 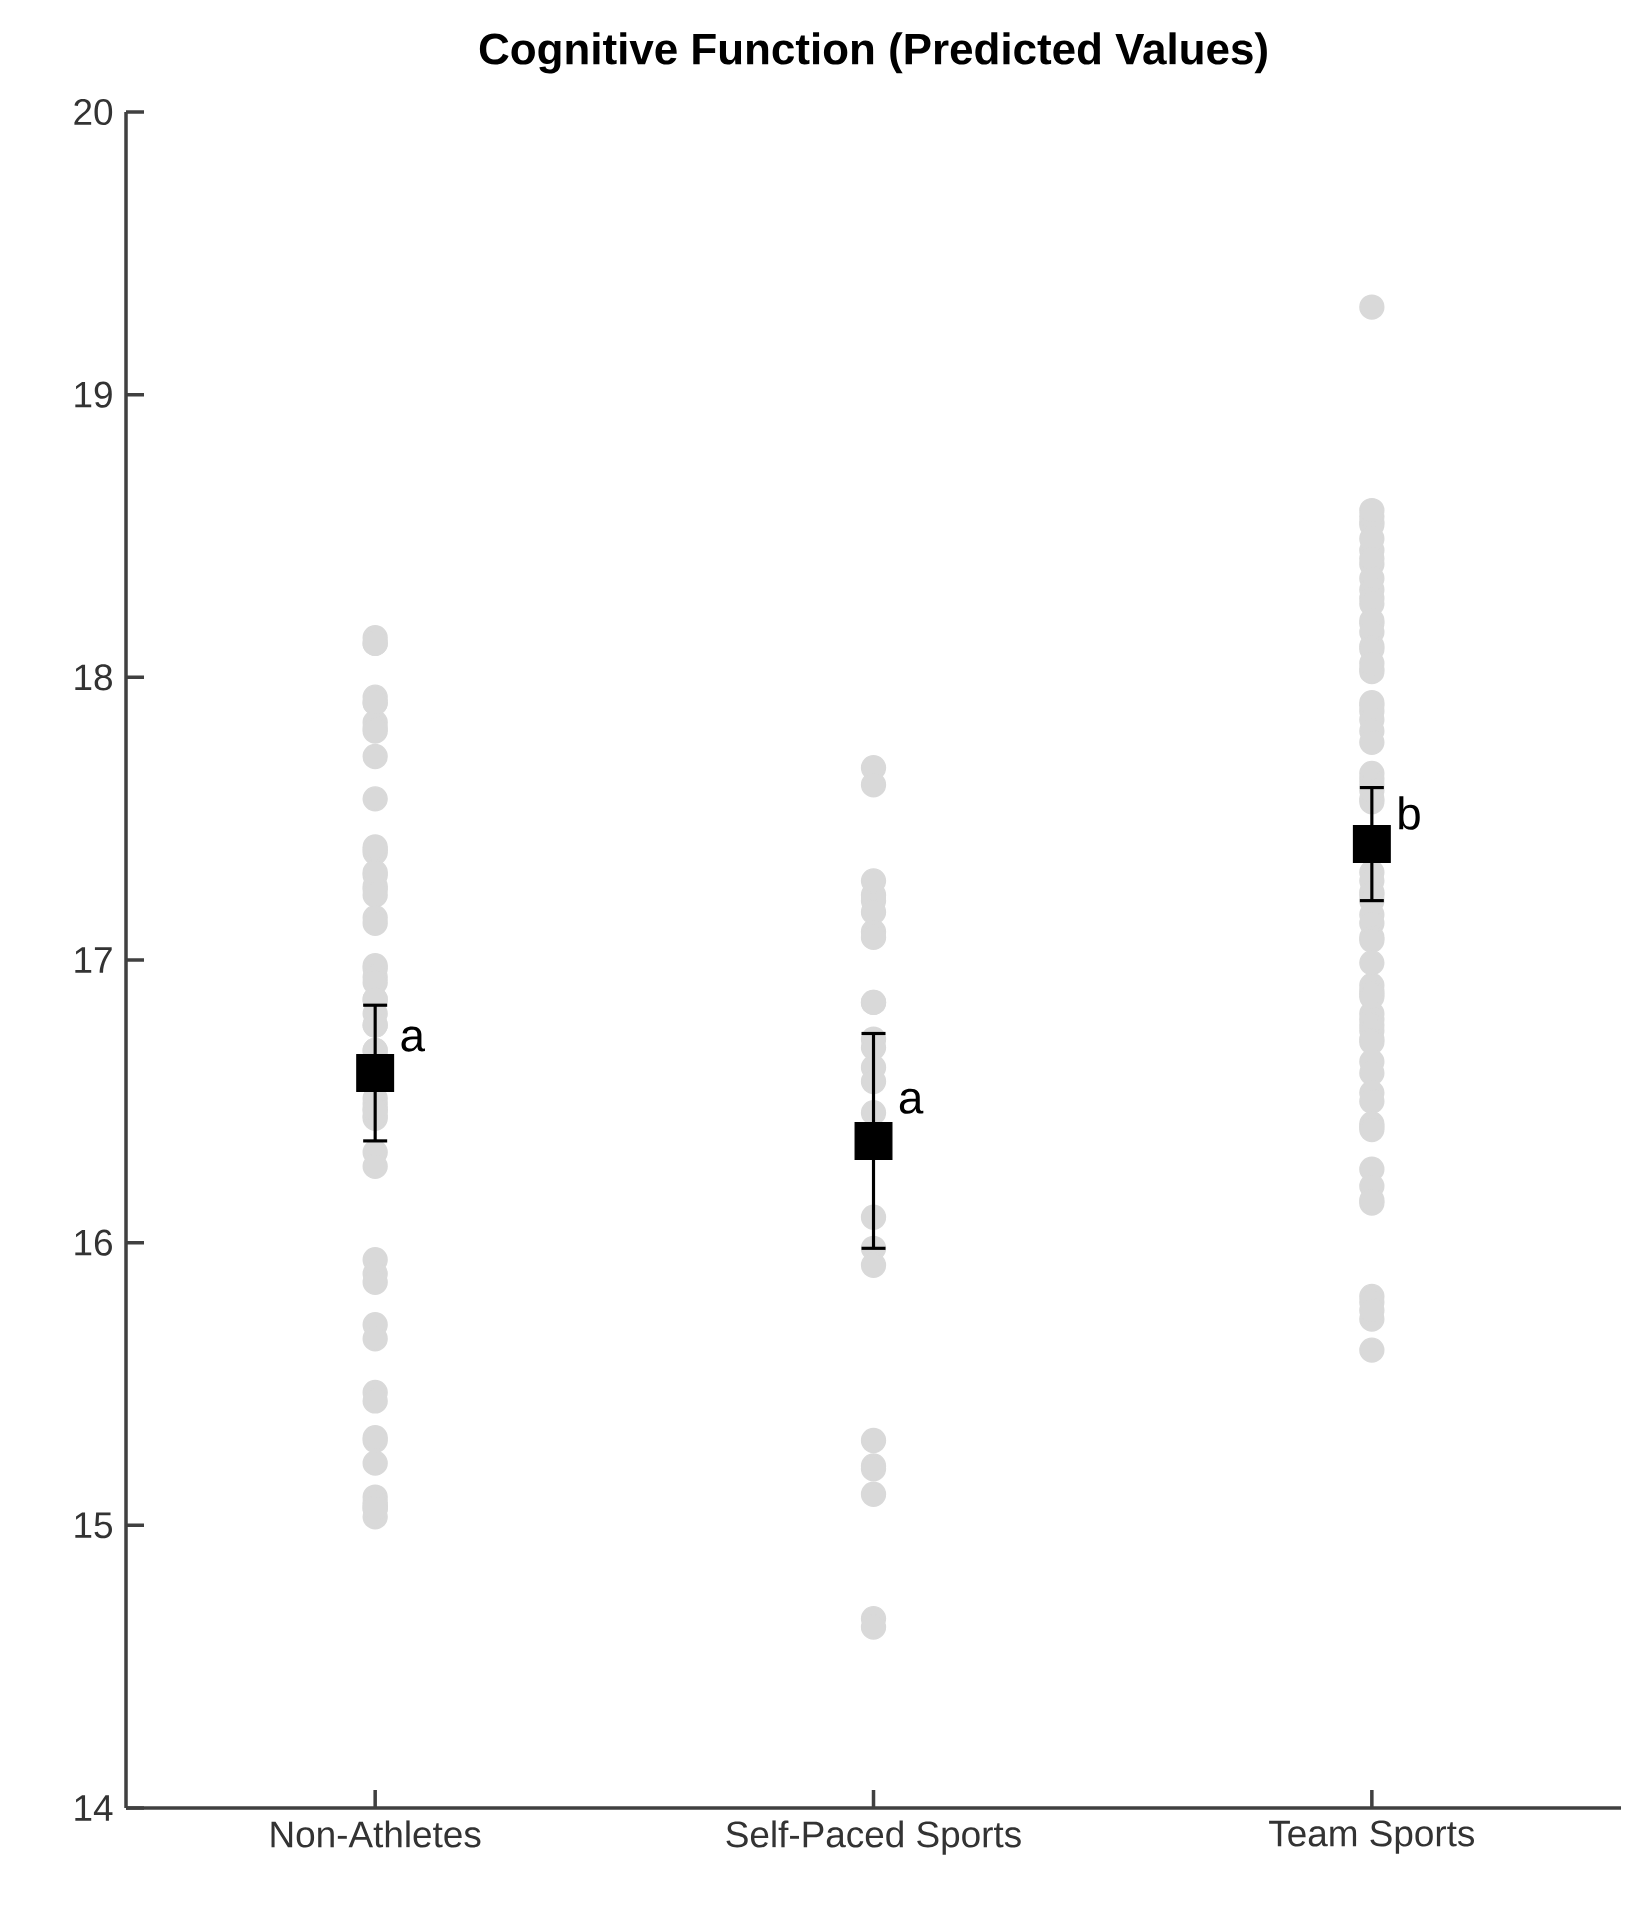 What do you see at coordinates (376, 1834) in the screenshot?
I see `x-tick-label: Non-Athletes` at bounding box center [376, 1834].